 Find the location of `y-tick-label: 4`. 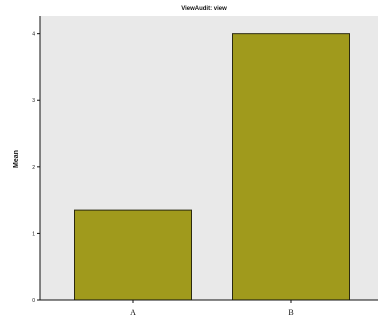

y-tick-label: 4 is located at coordinates (33, 35).